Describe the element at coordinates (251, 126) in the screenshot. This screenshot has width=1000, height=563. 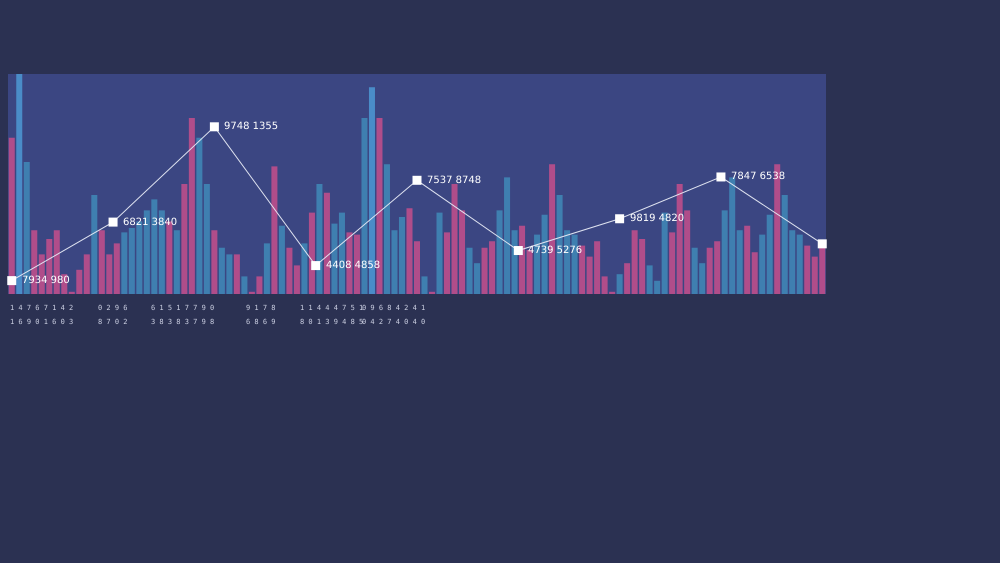
I see `annotation: 9748 1355` at that location.